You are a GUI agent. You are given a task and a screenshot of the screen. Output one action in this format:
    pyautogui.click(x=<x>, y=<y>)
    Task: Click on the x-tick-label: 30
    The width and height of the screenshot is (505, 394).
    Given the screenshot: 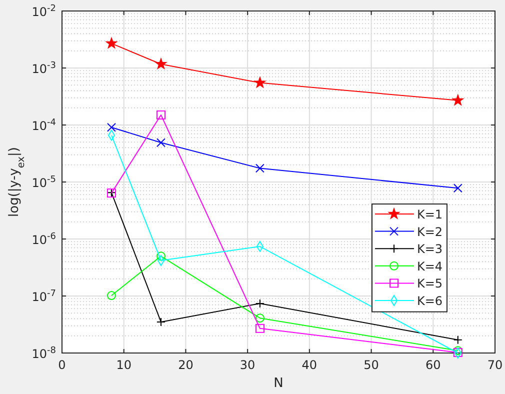 What is the action you would take?
    pyautogui.click(x=248, y=365)
    